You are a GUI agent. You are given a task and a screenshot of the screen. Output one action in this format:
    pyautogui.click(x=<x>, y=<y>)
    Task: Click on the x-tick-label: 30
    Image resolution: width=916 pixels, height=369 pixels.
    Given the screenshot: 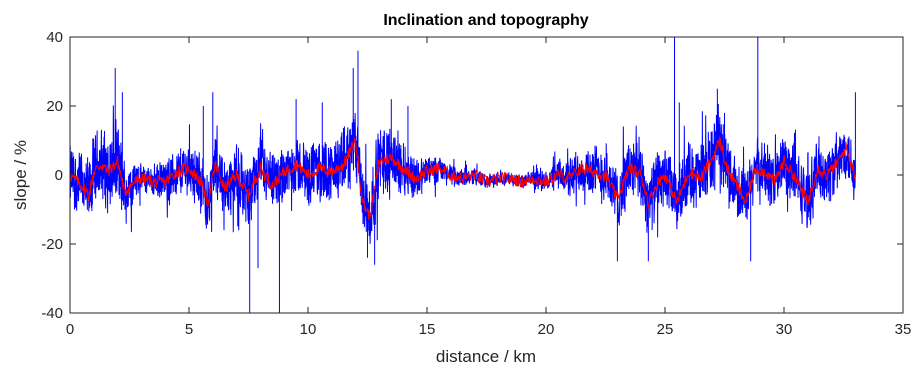 What is the action you would take?
    pyautogui.click(x=784, y=329)
    